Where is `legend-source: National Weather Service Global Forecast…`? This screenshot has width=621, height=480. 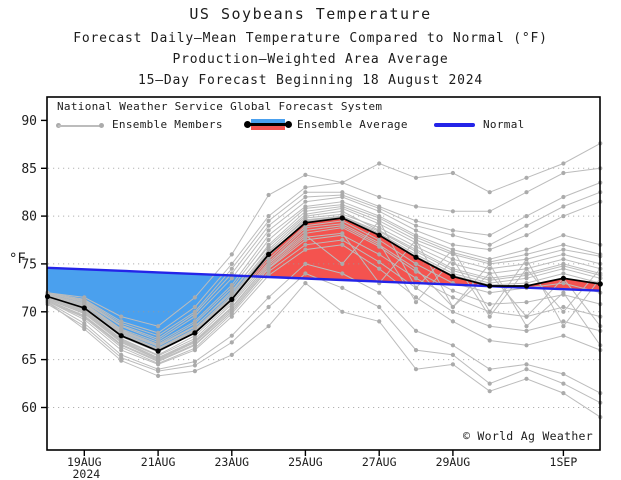 legend-source: National Weather Service Global Forecast… is located at coordinates (220, 106).